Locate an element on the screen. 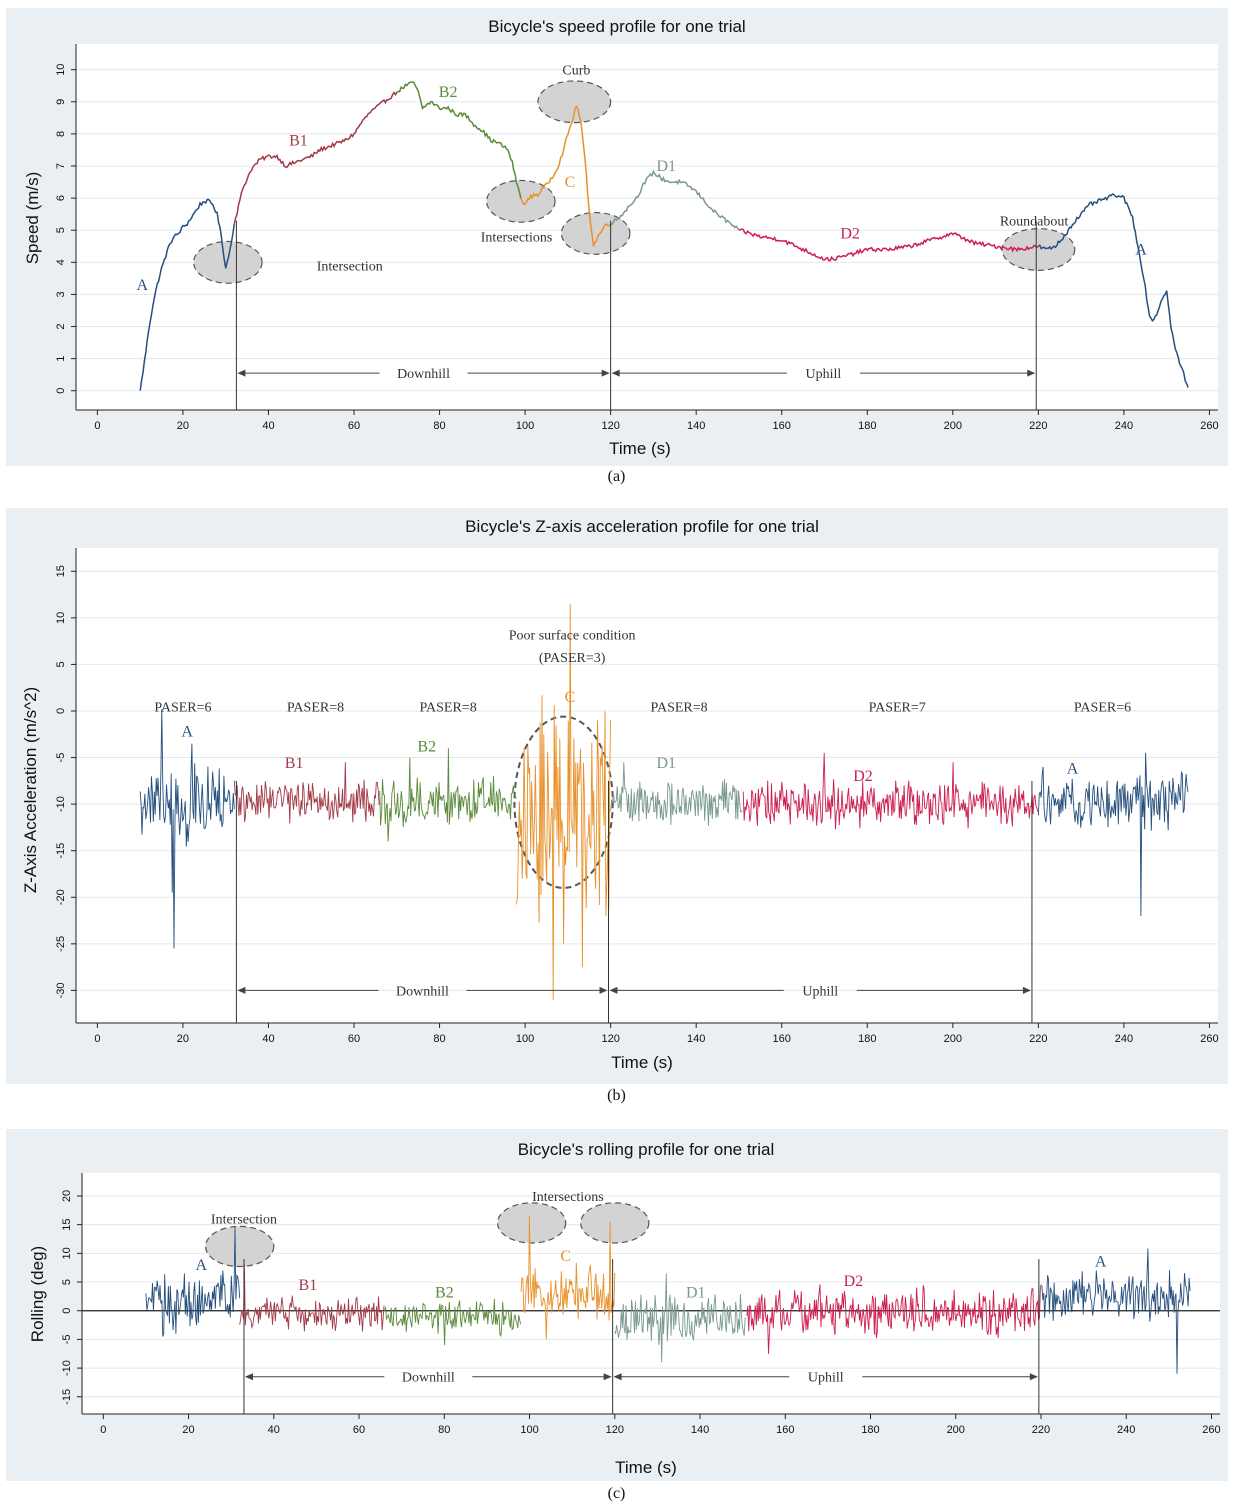 Image resolution: width=1233 pixels, height=1509 pixels. y-tick-label: 3 is located at coordinates (61, 294).